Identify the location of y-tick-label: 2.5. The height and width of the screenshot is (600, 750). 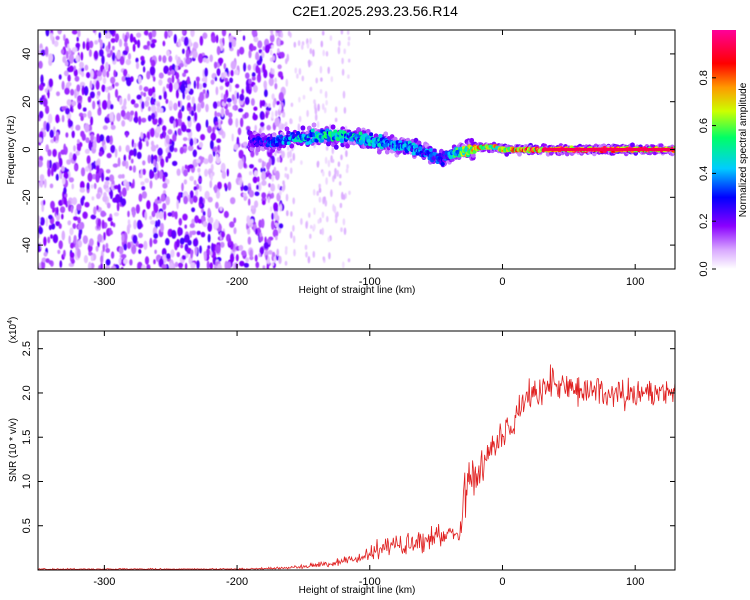
(27, 348).